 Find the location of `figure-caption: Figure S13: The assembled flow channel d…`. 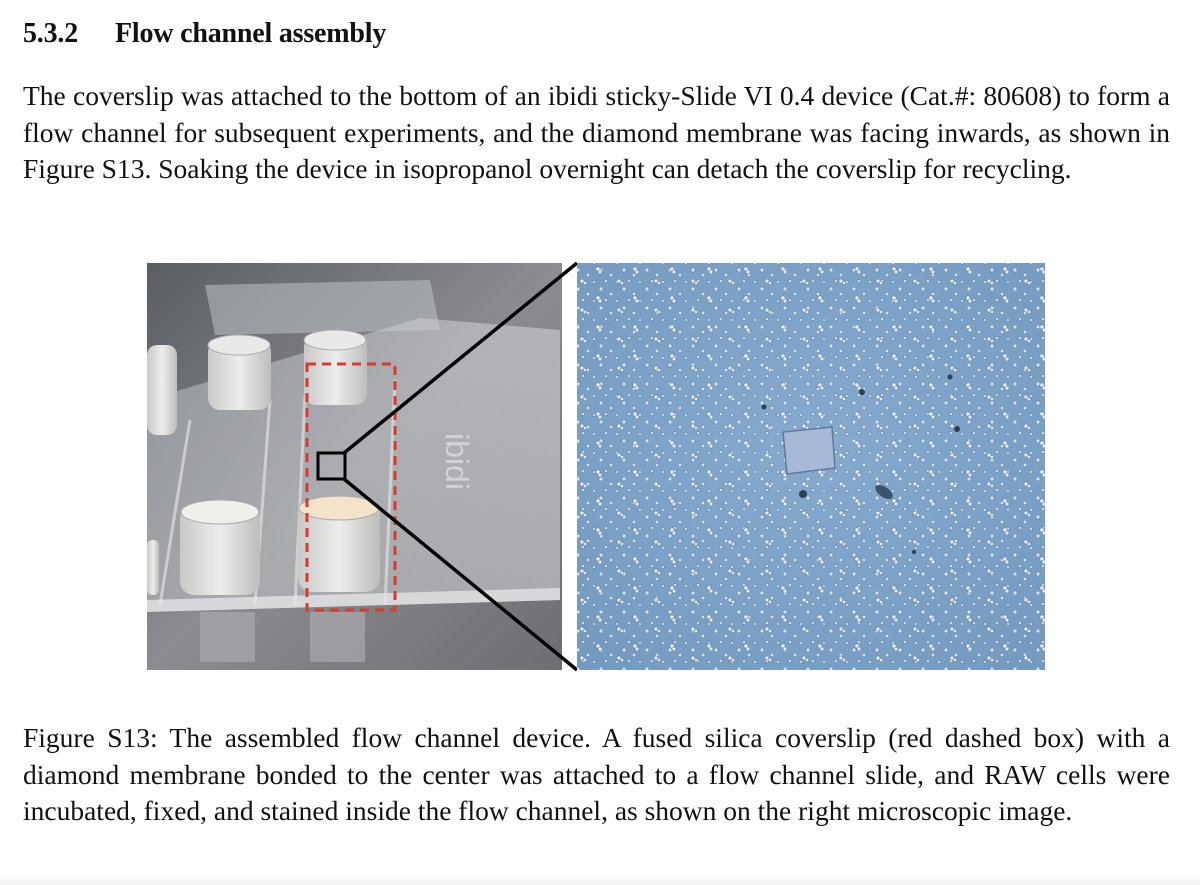

figure-caption: Figure S13: The assembled flow channel d… is located at coordinates (596, 774).